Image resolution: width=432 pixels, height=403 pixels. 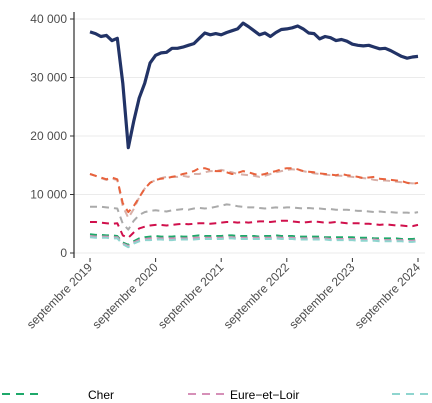 What do you see at coordinates (321, 295) in the screenshot?
I see `x-tick-label-4: septembre 2023` at bounding box center [321, 295].